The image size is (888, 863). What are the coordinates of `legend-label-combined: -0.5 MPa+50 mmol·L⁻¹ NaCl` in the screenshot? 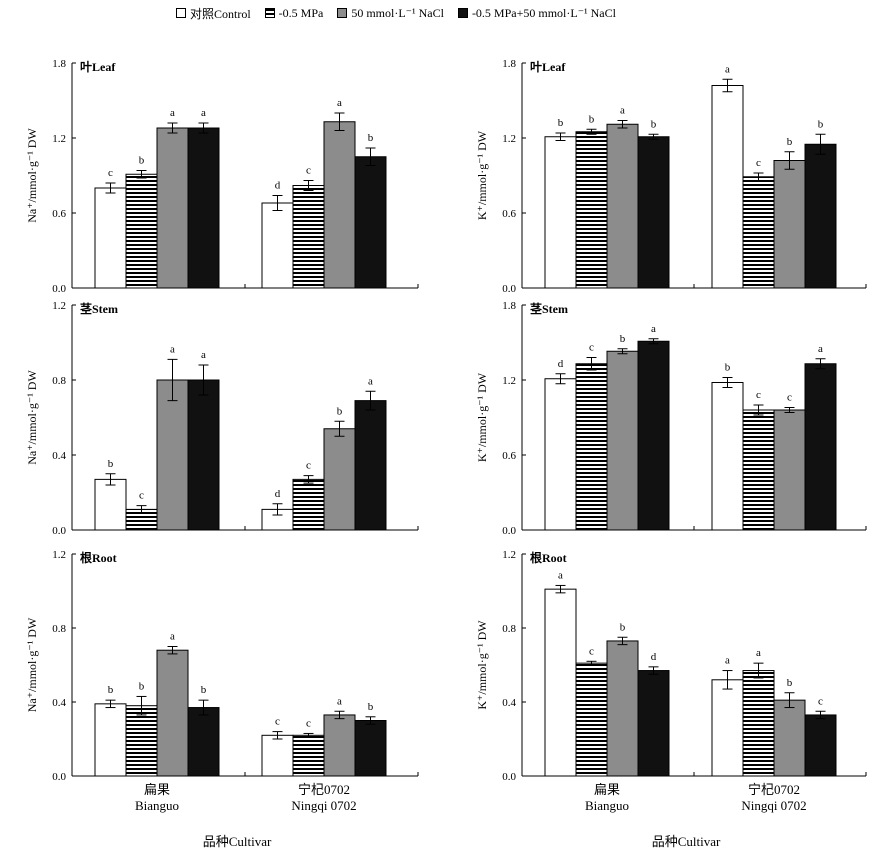 It's located at (543, 12).